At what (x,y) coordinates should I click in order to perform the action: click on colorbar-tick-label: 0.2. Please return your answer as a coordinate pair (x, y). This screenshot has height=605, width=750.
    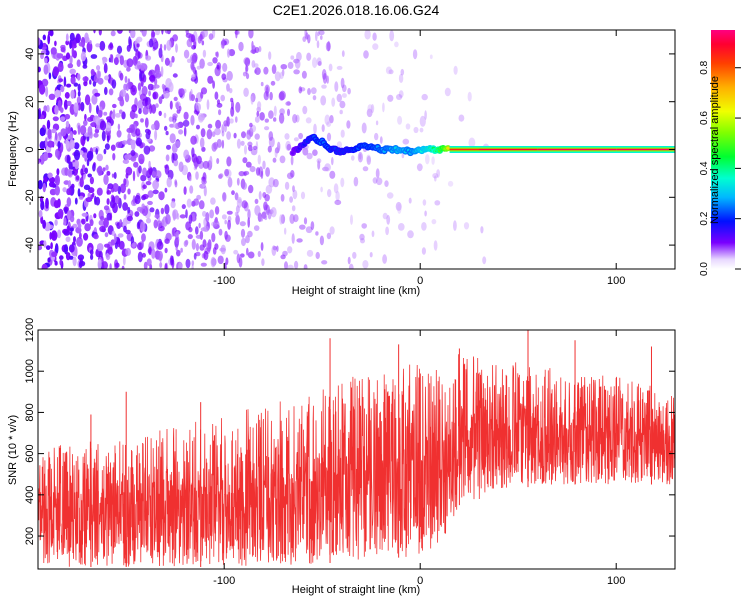
    Looking at the image, I should click on (704, 218).